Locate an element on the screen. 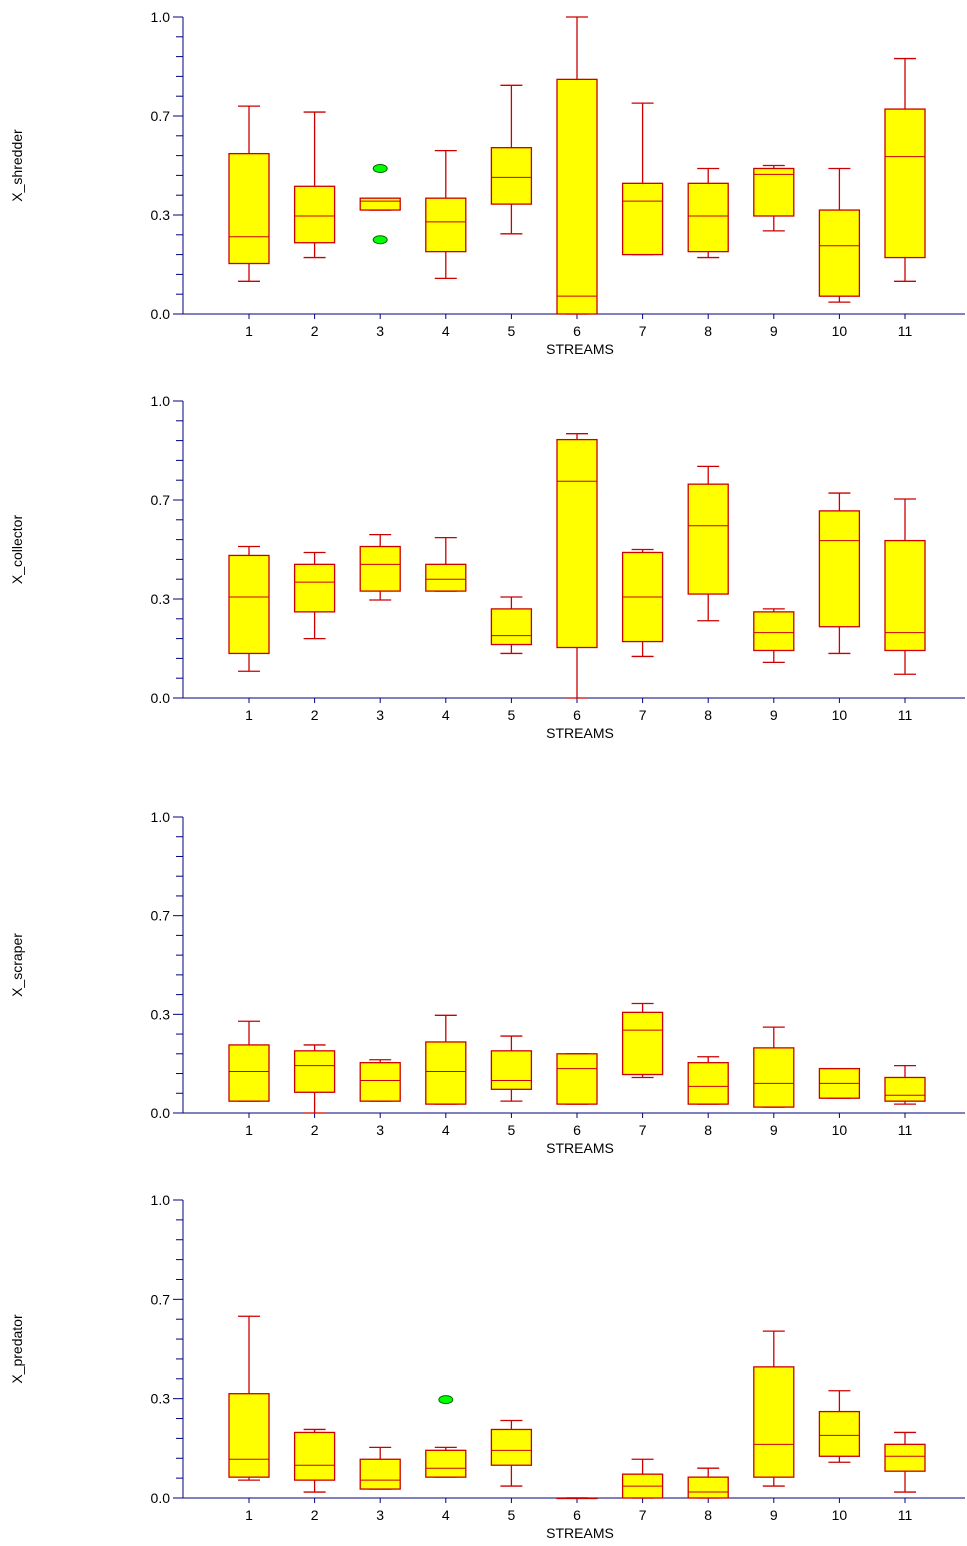  y-axis-title: X_collector is located at coordinates (17, 550).